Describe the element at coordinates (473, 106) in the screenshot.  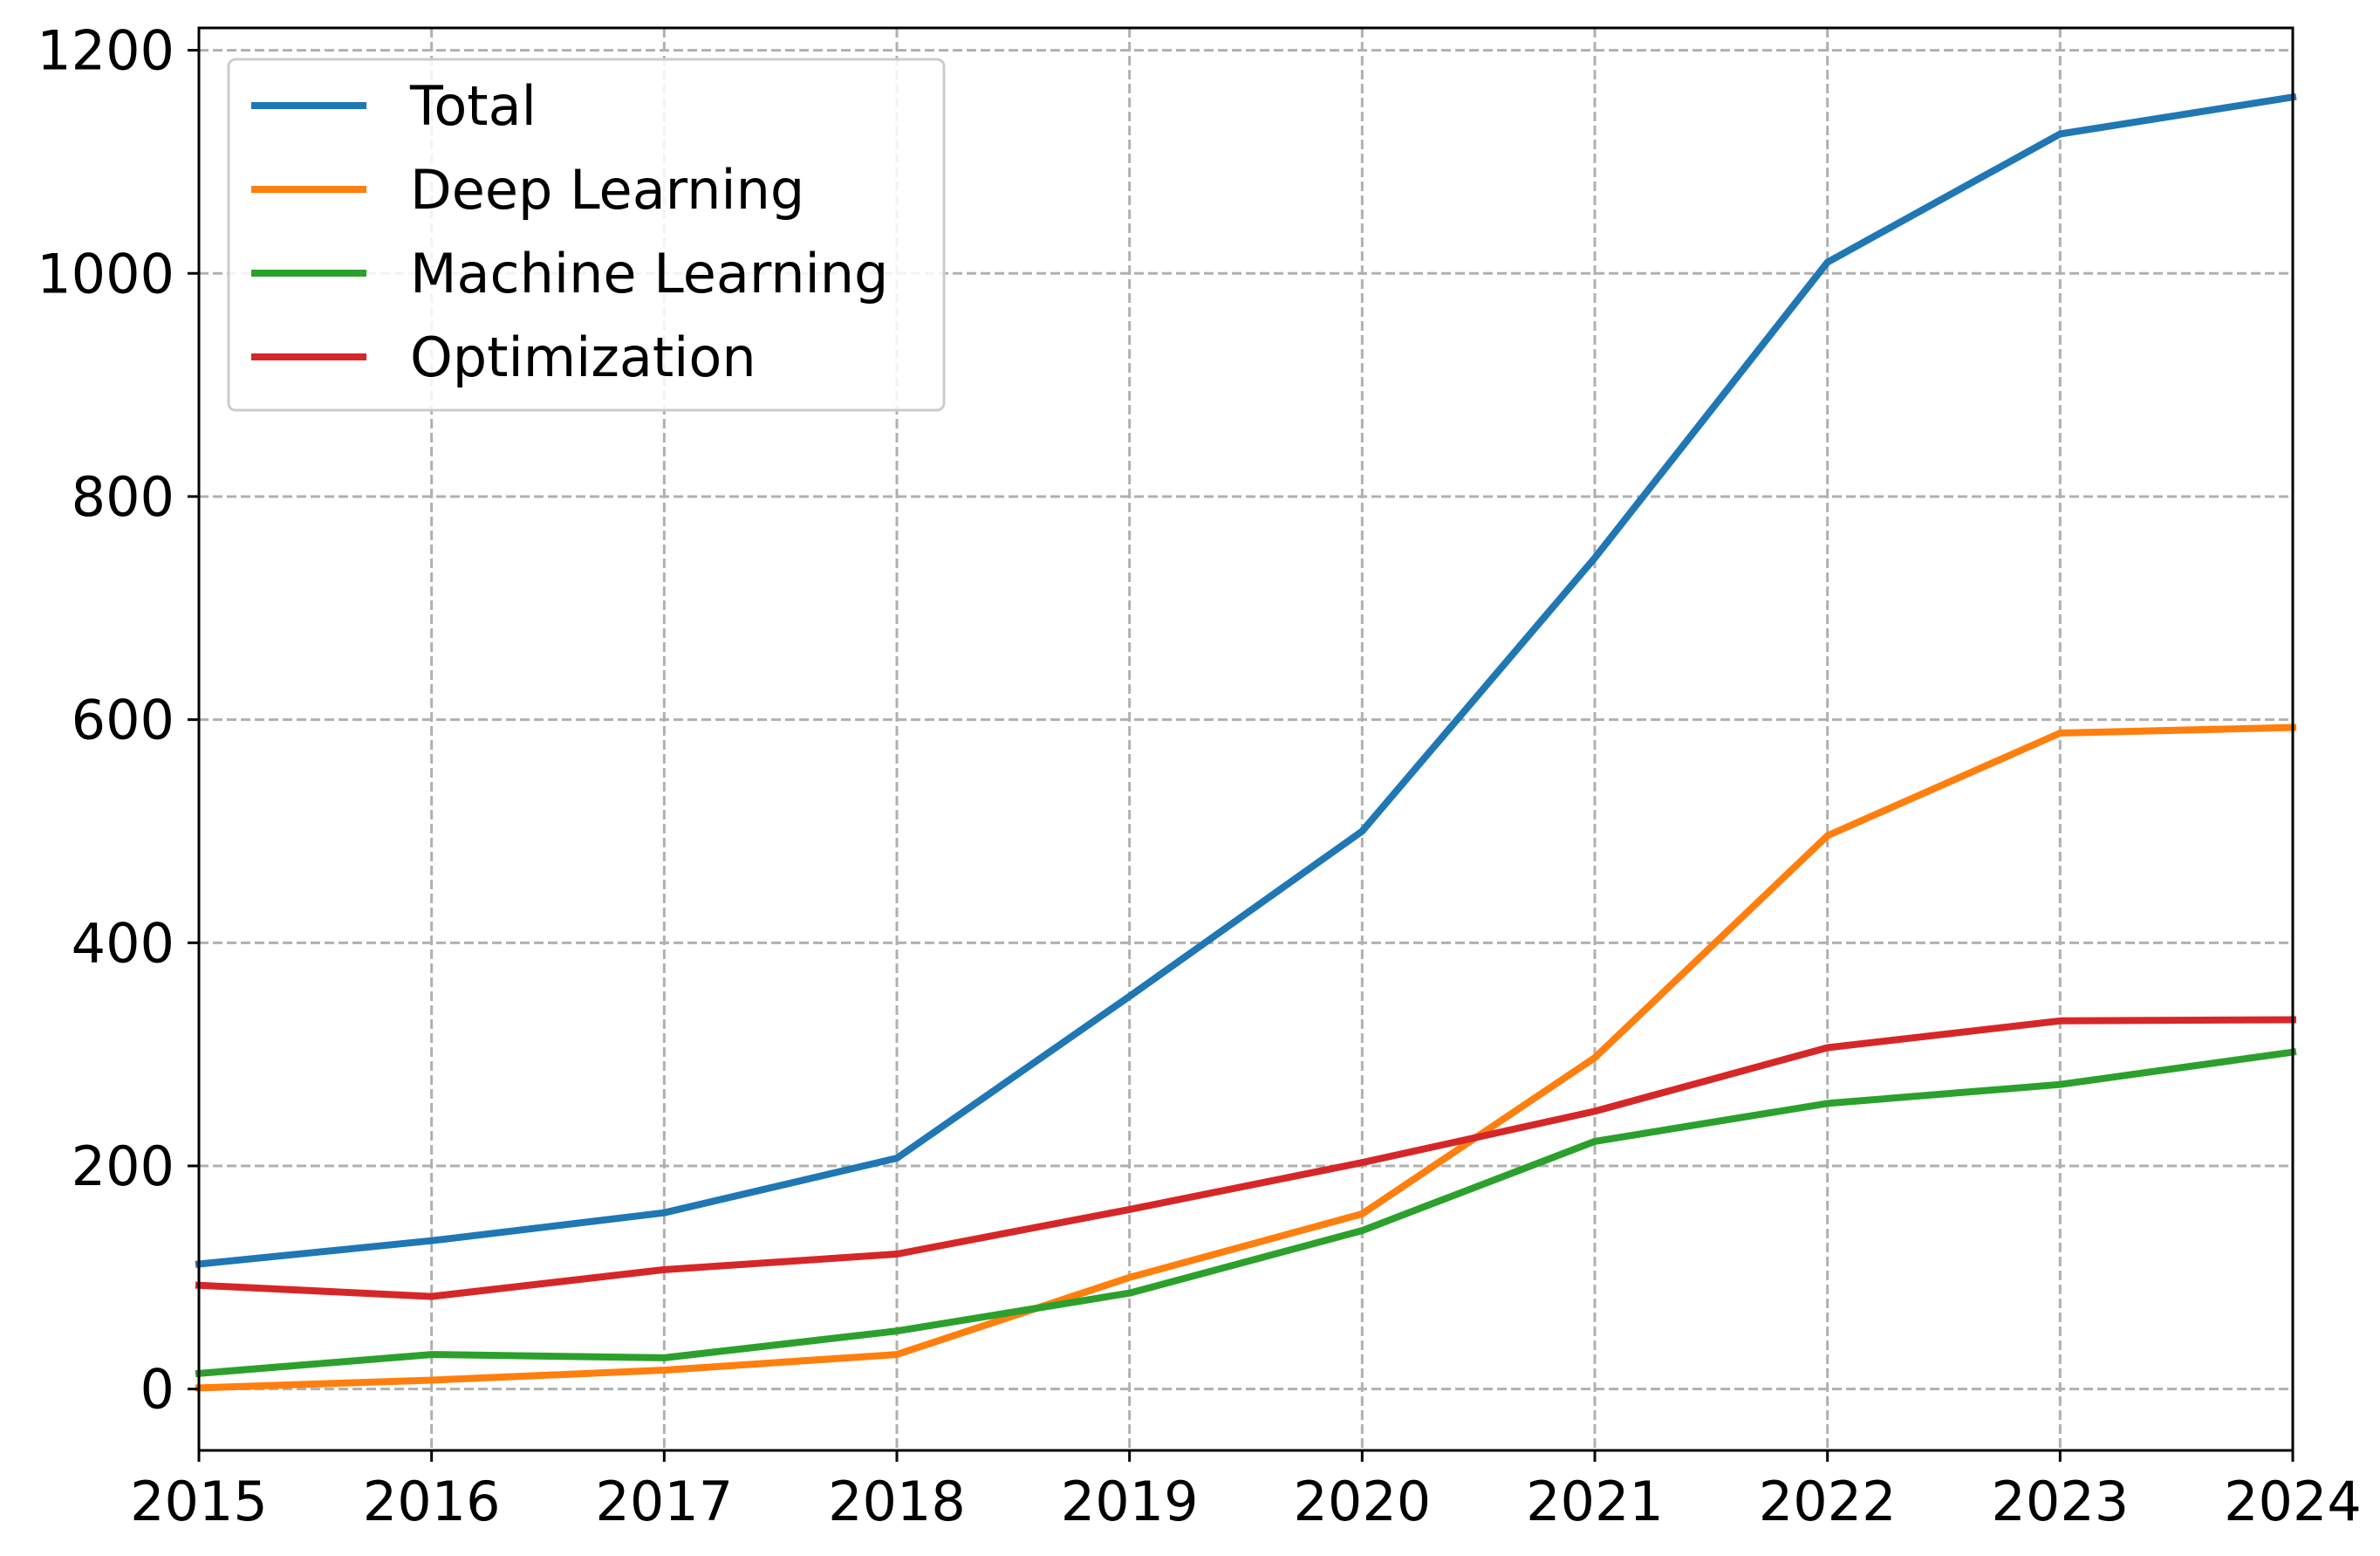
I see `legend-label-total: Total` at that location.